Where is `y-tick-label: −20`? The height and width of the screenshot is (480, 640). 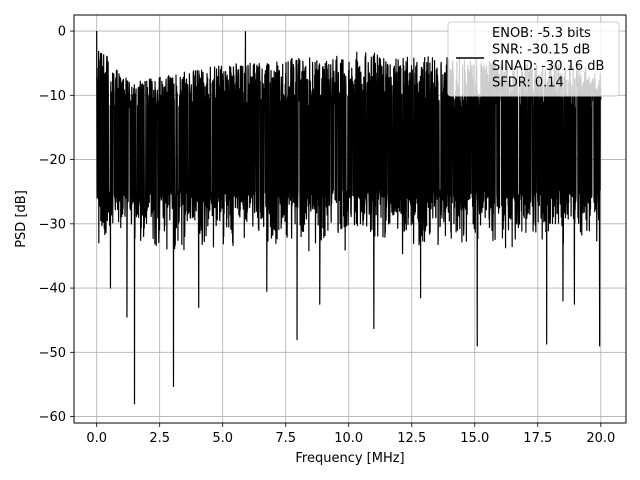
y-tick-label: −20 is located at coordinates (52, 160).